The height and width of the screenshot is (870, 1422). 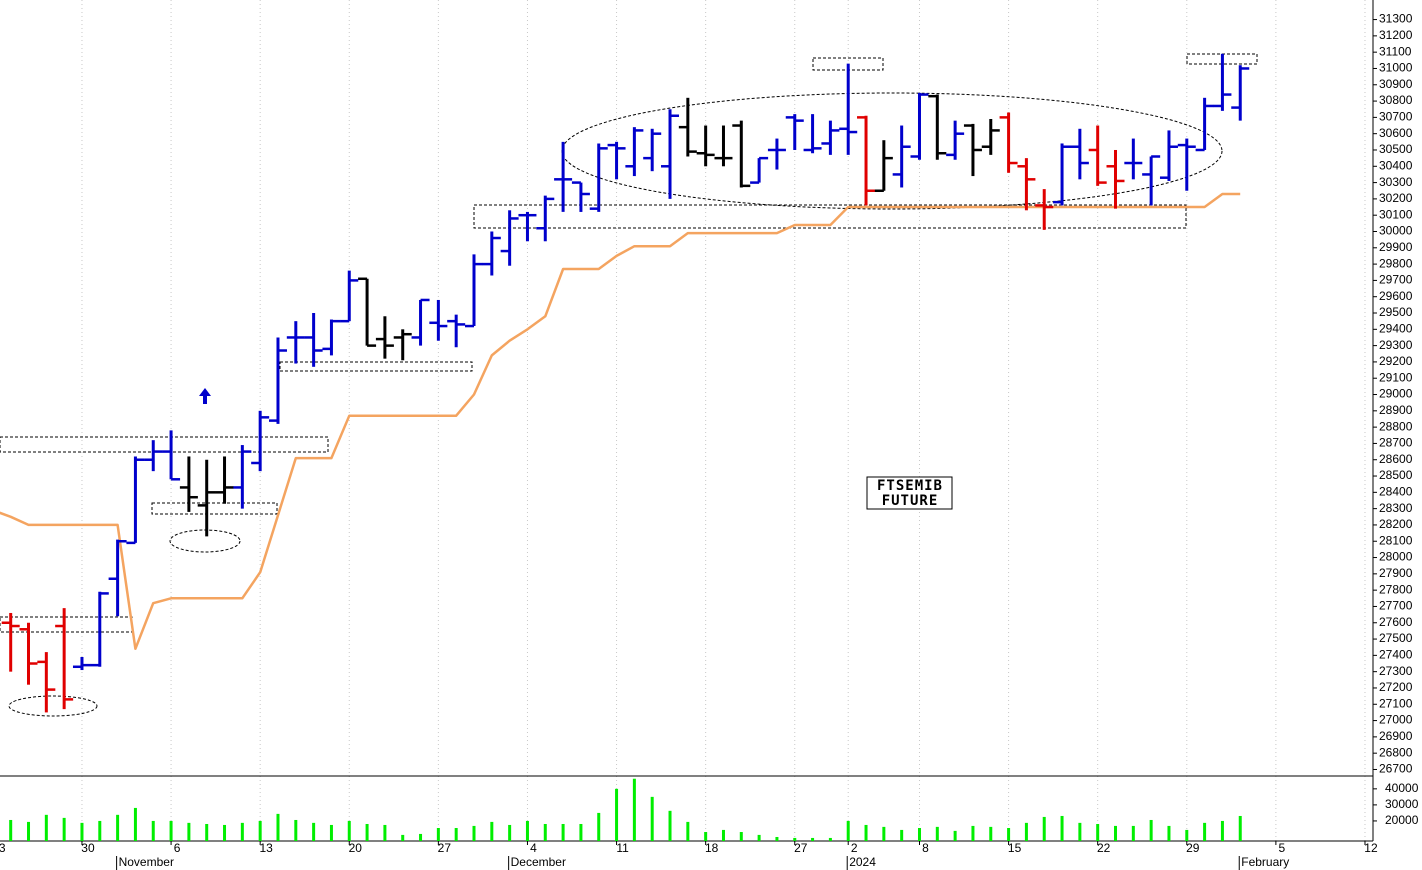 I want to click on y-tick-label: 29700, so click(x=1396, y=280).